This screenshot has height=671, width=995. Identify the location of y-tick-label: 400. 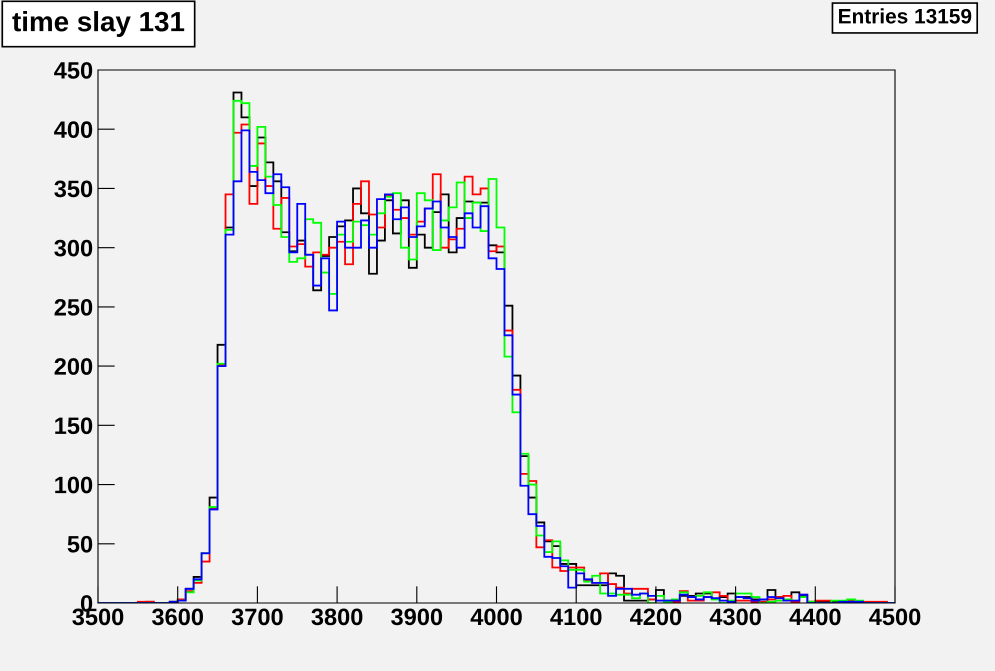
(73, 129).